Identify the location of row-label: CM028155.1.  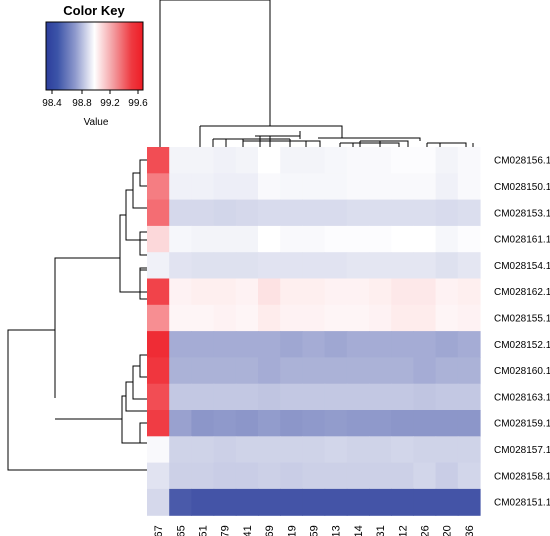
(522, 318).